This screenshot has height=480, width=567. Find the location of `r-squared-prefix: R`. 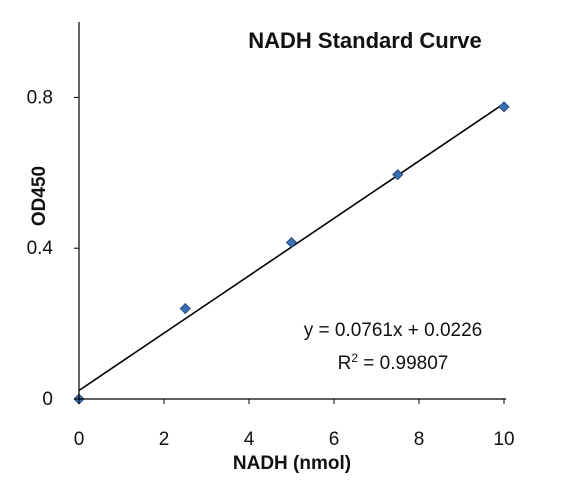

r-squared-prefix: R is located at coordinates (345, 363).